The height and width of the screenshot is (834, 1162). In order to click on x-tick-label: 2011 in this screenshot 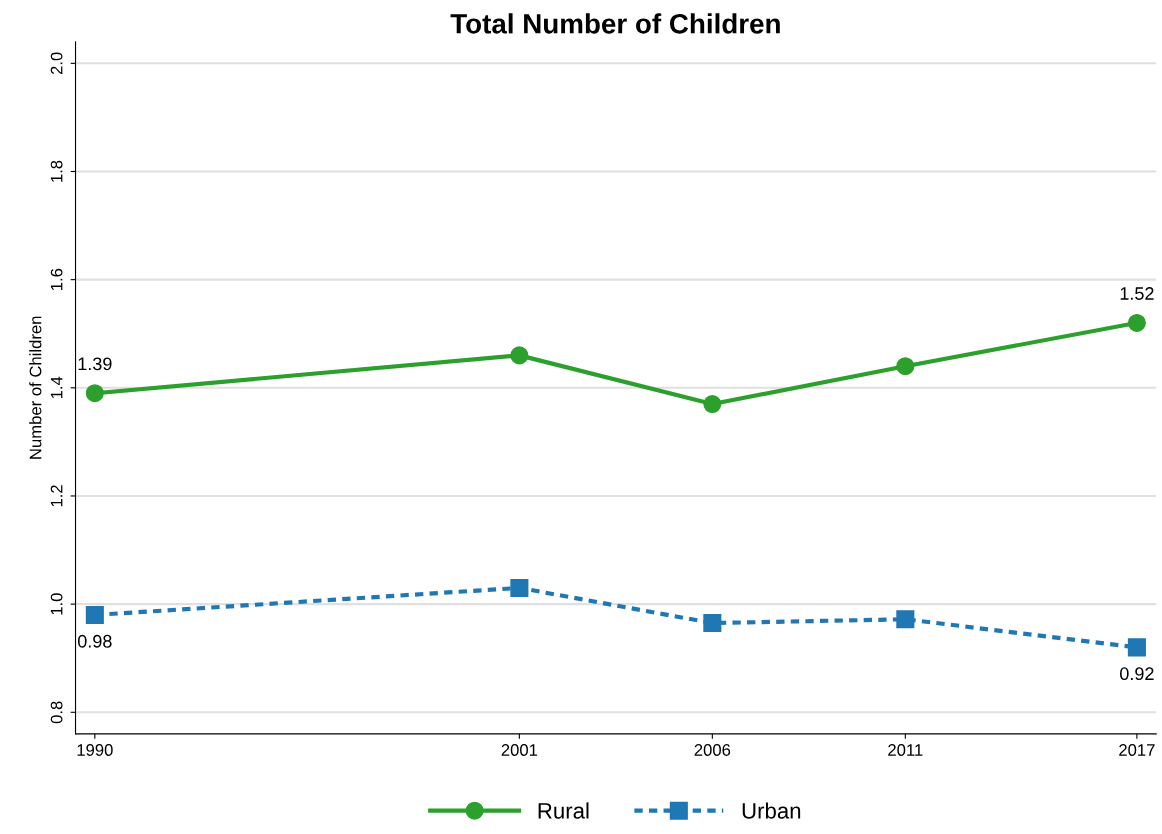, I will do `click(905, 750)`.